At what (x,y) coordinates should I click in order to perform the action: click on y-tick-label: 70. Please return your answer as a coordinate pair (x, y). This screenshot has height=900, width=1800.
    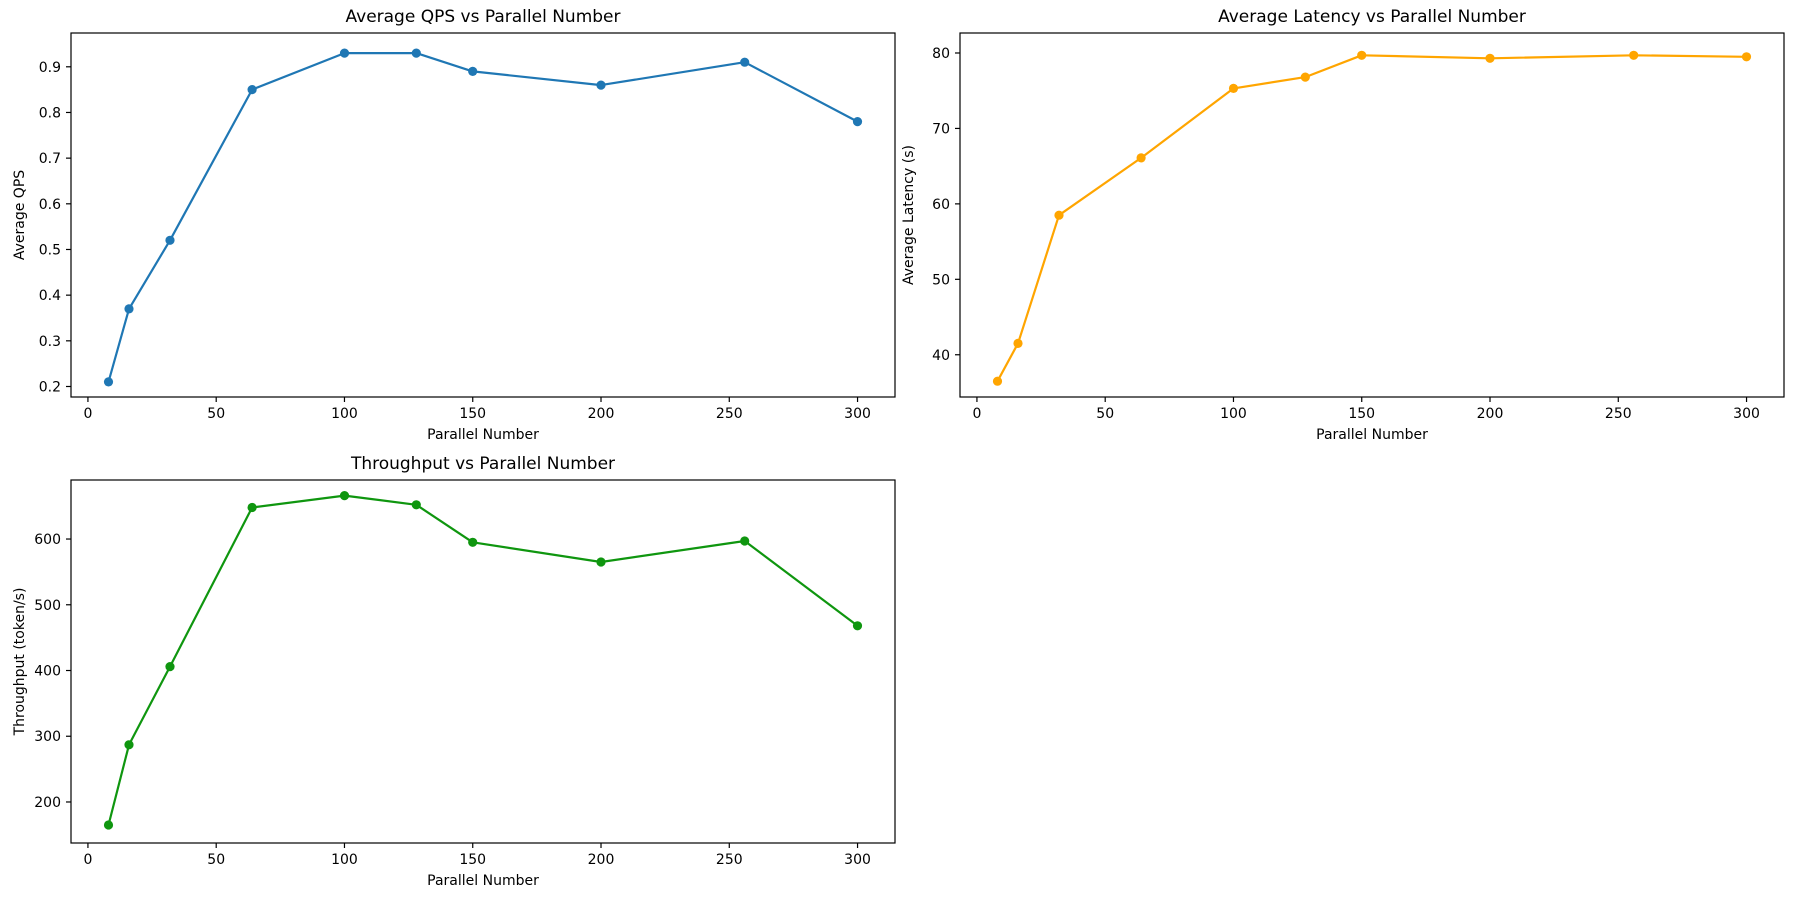
    Looking at the image, I should click on (941, 129).